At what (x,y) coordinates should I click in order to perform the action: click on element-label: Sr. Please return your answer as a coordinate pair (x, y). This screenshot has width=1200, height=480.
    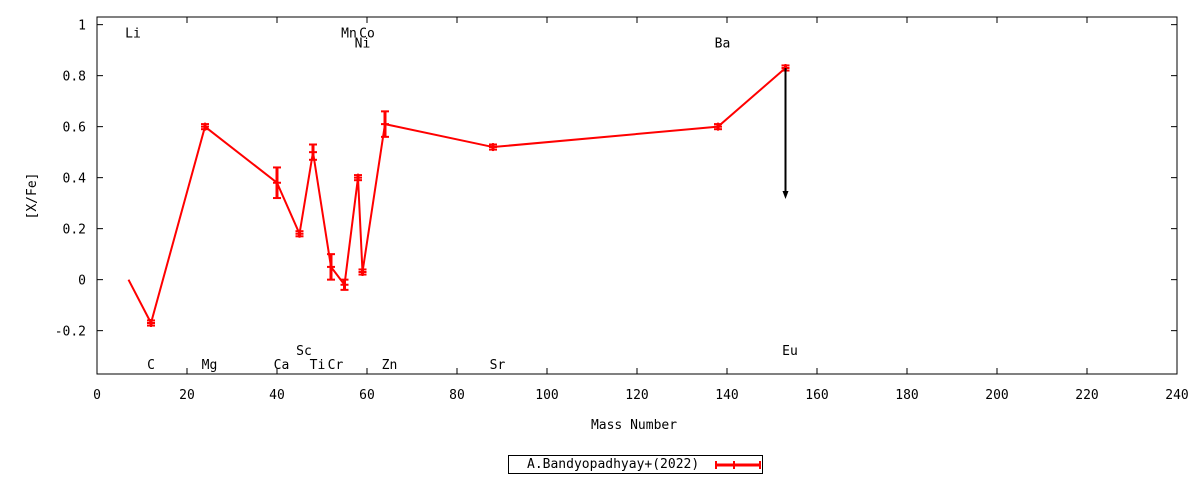
    Looking at the image, I should click on (498, 365).